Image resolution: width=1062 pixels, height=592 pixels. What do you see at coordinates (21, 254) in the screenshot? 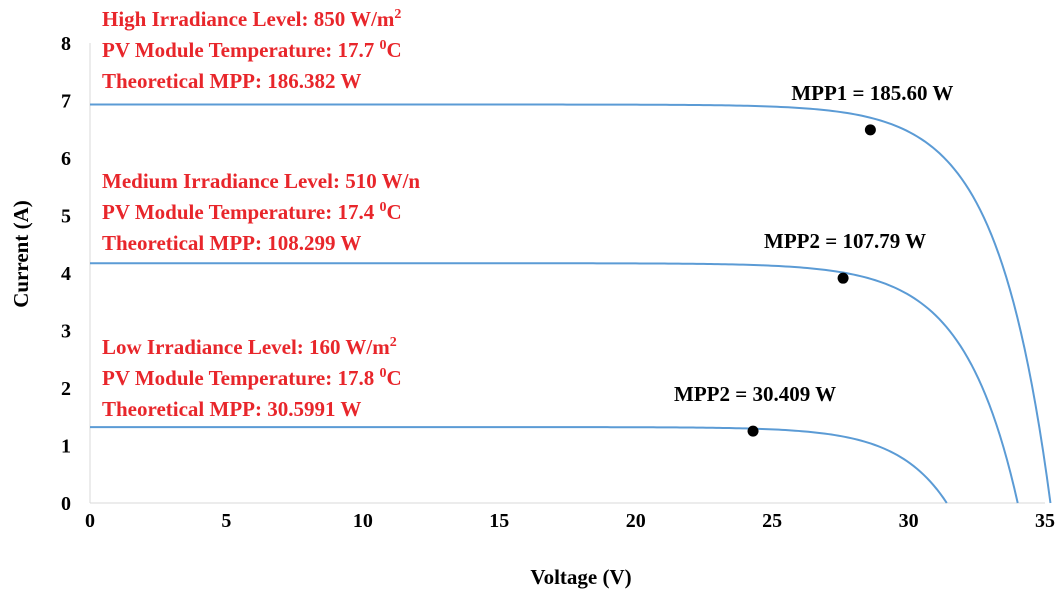
I see `y-axis-label: Current (A)` at bounding box center [21, 254].